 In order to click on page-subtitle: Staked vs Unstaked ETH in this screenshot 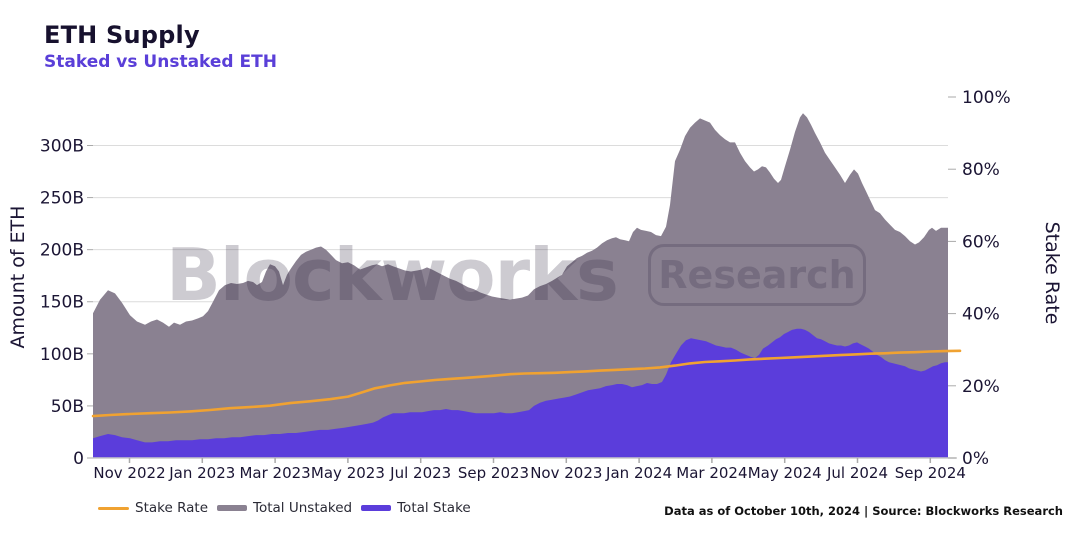, I will do `click(160, 62)`.